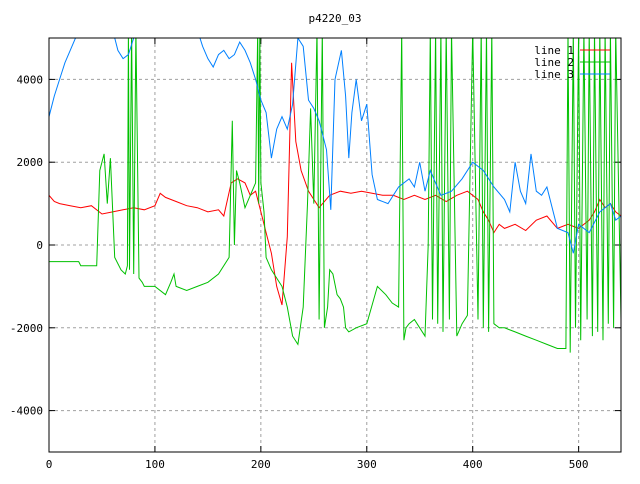 The height and width of the screenshot is (484, 640). Describe the element at coordinates (49, 464) in the screenshot. I see `x-tick-label: 0` at that location.